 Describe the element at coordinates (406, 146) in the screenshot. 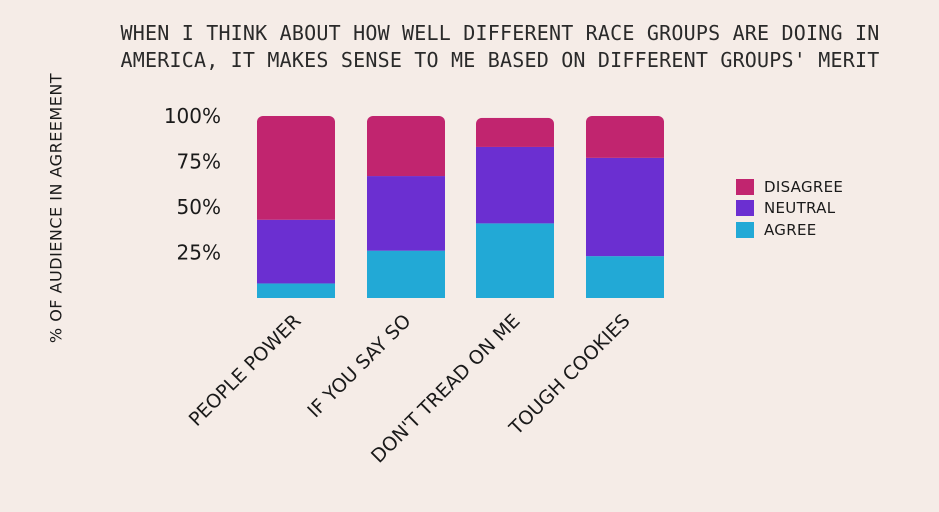

I see `bar-disagree-if-you-say-so` at that location.